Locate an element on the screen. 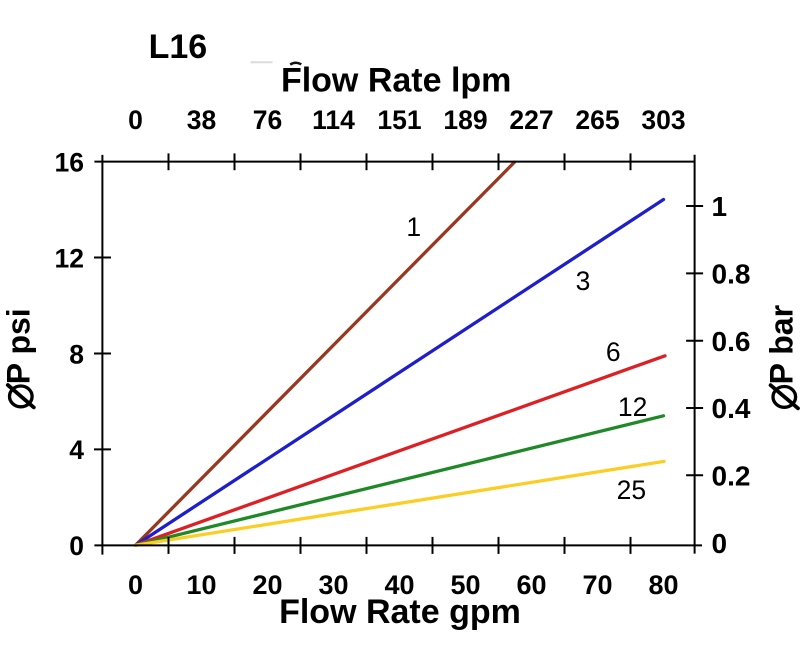  svg-text: 265 is located at coordinates (597, 120).